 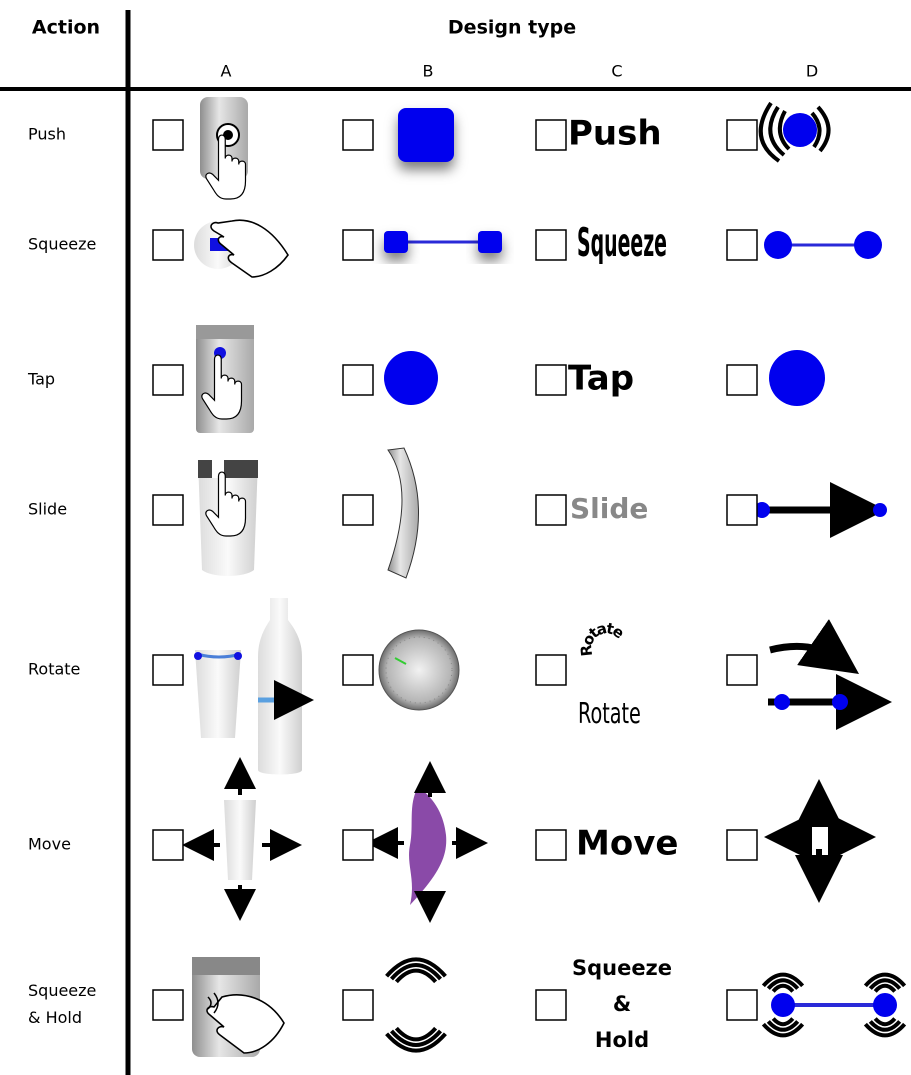 What do you see at coordinates (47, 134) in the screenshot?
I see `action-label: Push` at bounding box center [47, 134].